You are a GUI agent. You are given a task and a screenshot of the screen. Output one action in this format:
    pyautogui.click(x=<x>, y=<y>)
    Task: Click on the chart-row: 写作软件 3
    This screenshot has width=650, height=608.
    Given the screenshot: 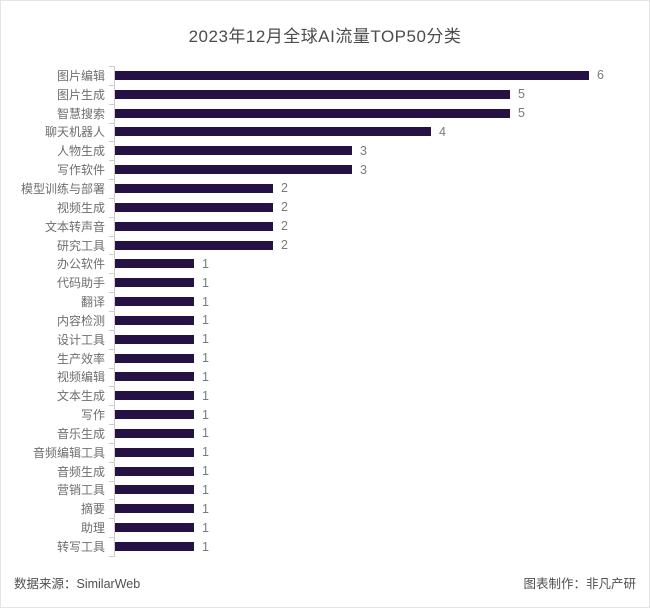 What is the action you would take?
    pyautogui.click(x=325, y=169)
    